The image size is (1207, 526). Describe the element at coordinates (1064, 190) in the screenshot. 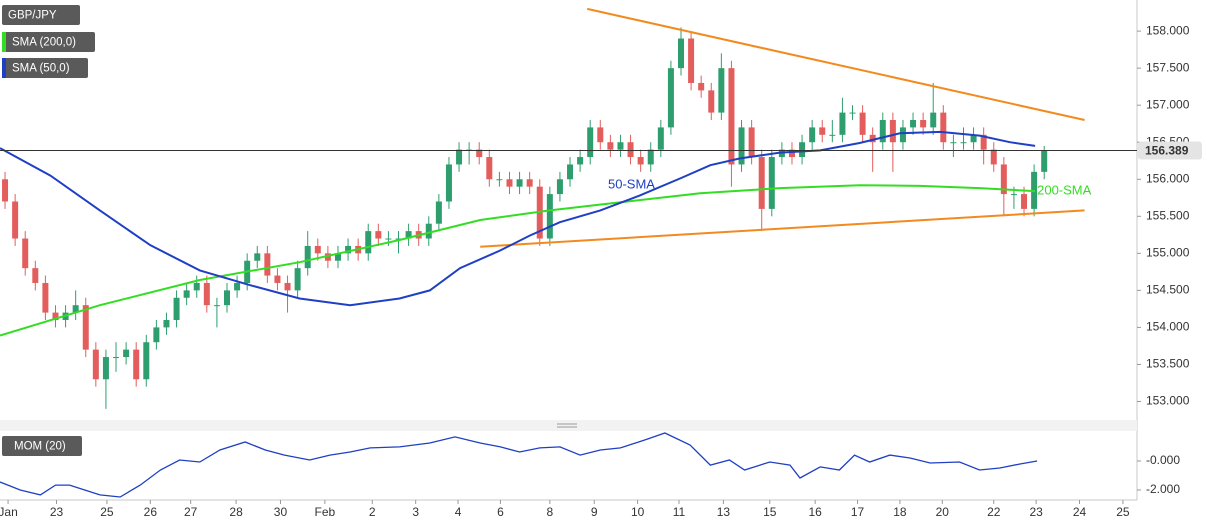

I see `annotation: 200-SMA` at that location.